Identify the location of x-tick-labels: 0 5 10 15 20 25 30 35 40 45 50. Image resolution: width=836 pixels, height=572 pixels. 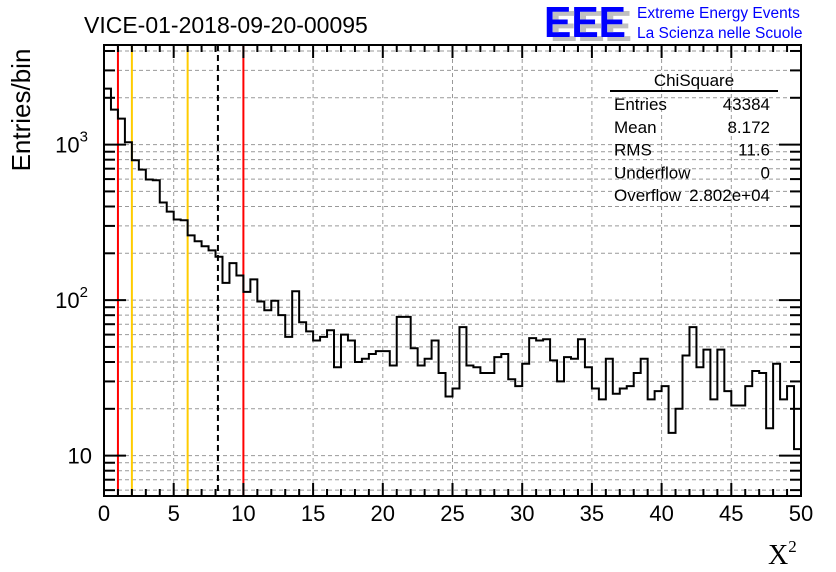
(455, 513).